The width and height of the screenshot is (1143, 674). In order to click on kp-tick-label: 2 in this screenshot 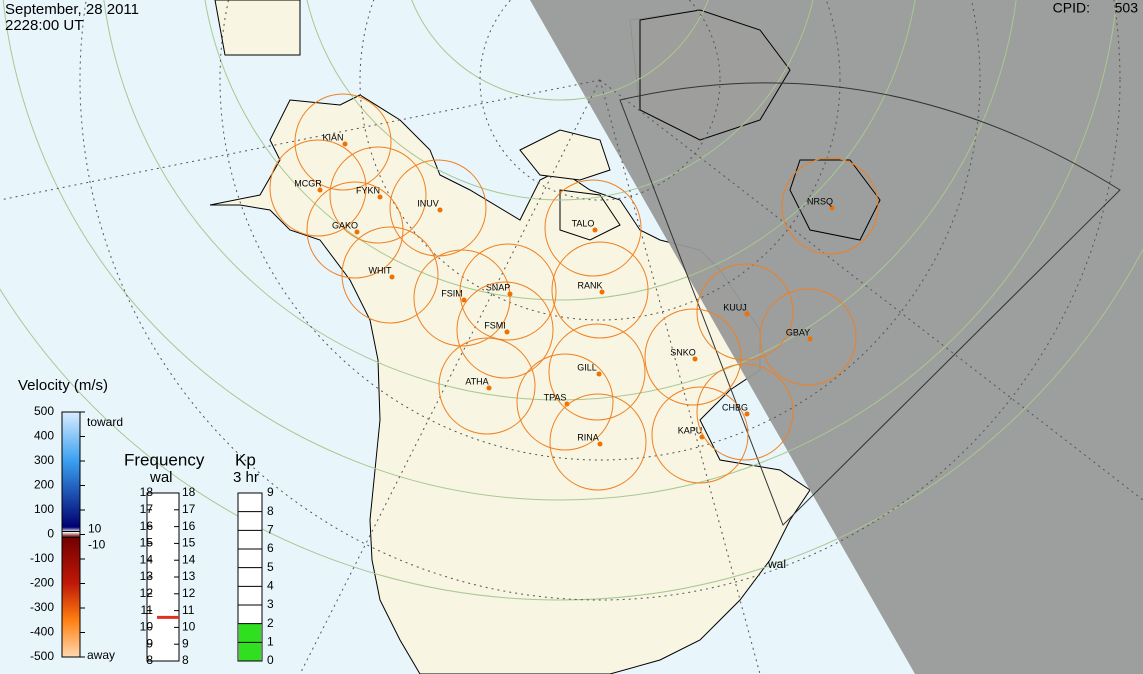, I will do `click(270, 623)`.